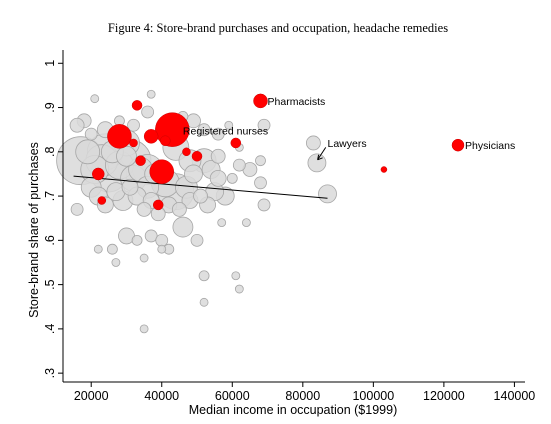 The width and height of the screenshot is (551, 424). What do you see at coordinates (225, 132) in the screenshot?
I see `point-label: Registered nurses` at bounding box center [225, 132].